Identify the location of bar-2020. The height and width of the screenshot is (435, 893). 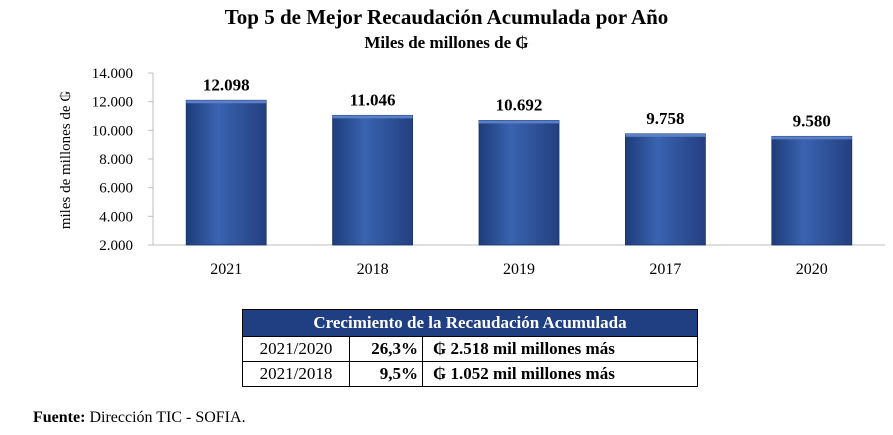
(812, 190).